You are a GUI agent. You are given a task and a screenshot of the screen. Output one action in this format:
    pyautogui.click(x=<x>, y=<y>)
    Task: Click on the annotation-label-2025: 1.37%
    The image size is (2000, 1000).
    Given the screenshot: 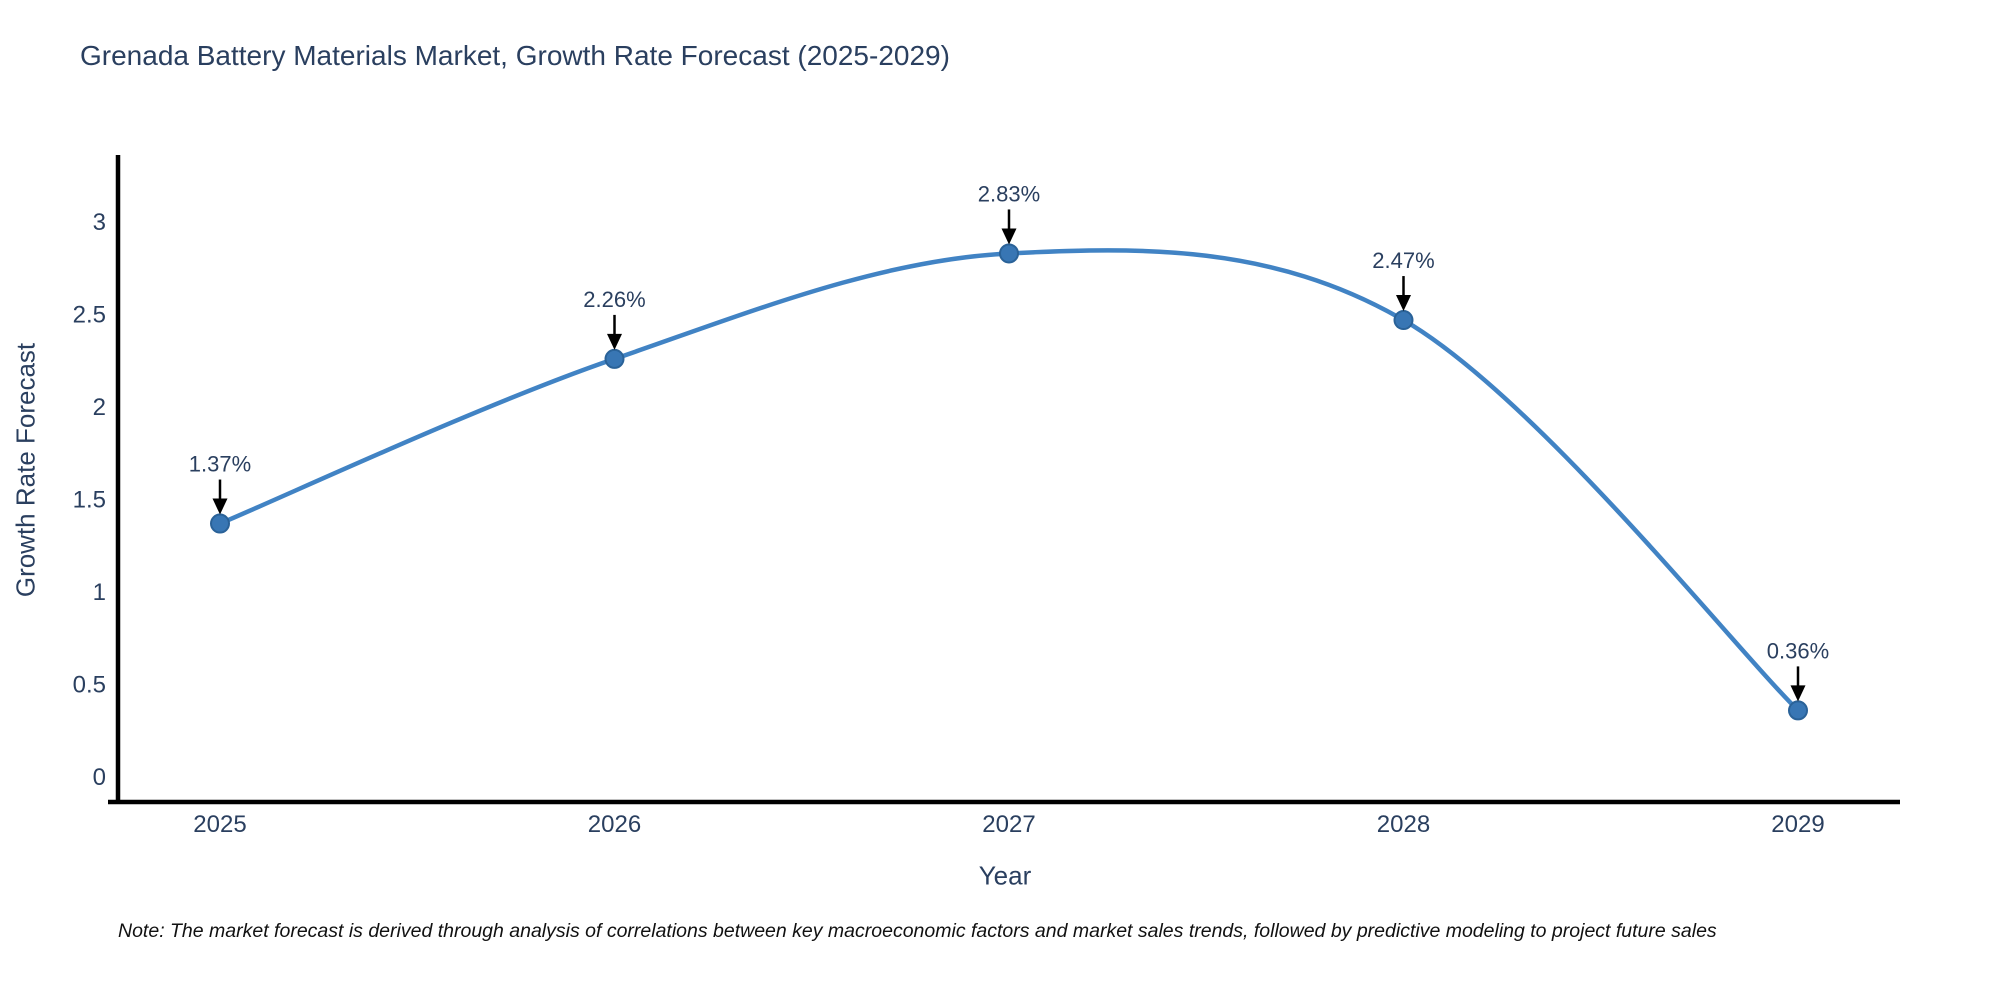 What is the action you would take?
    pyautogui.click(x=220, y=464)
    